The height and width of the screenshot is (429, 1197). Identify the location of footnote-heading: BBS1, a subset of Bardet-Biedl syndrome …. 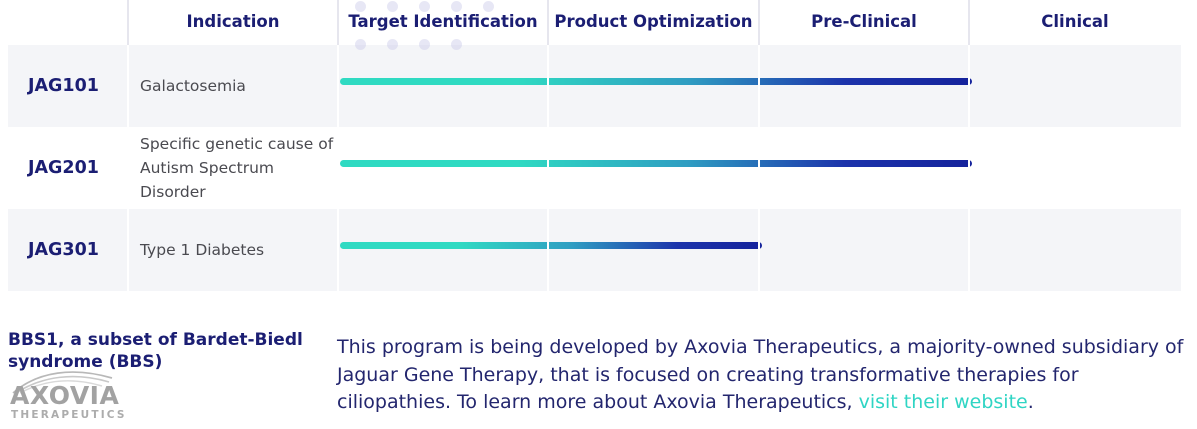
(155, 351).